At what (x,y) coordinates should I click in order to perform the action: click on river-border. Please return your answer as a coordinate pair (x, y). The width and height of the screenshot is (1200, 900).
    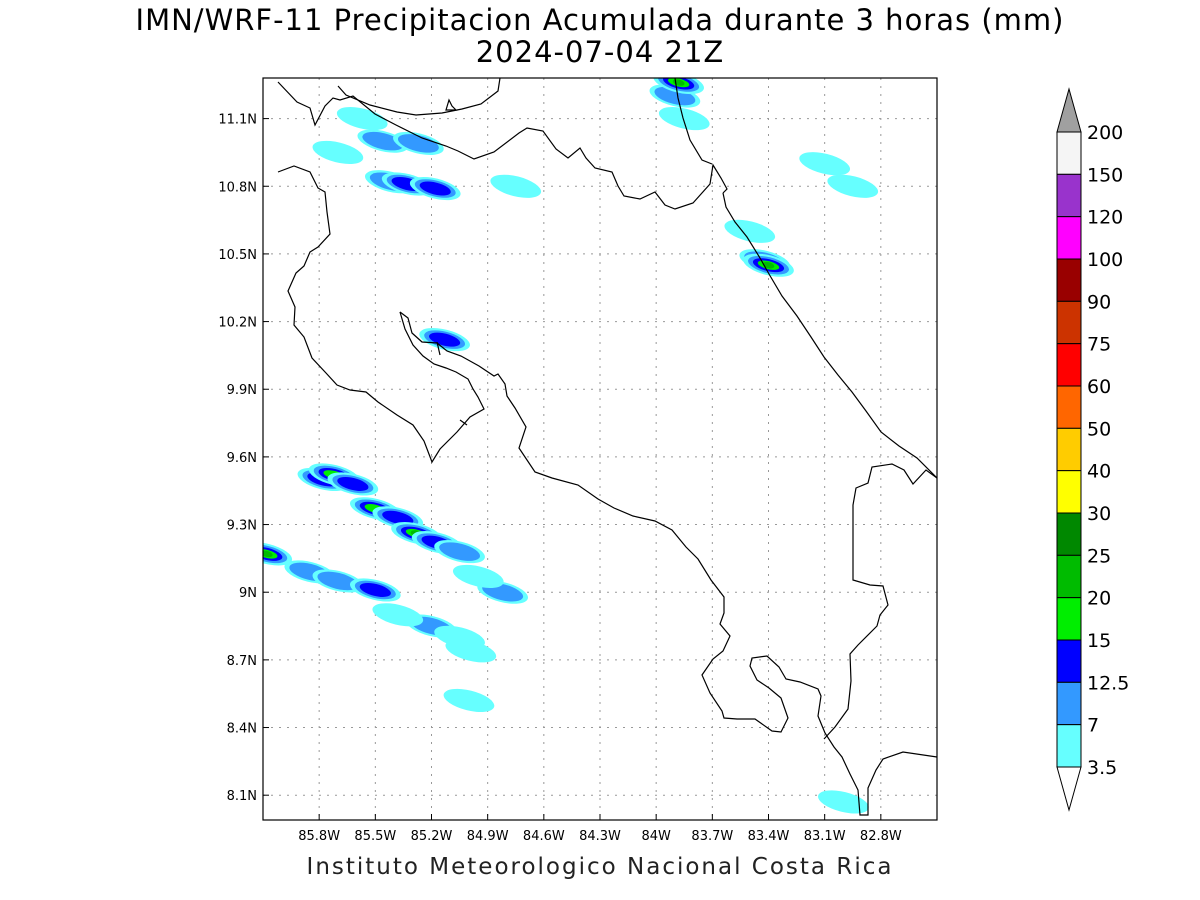
    Looking at the image, I should click on (693, 121).